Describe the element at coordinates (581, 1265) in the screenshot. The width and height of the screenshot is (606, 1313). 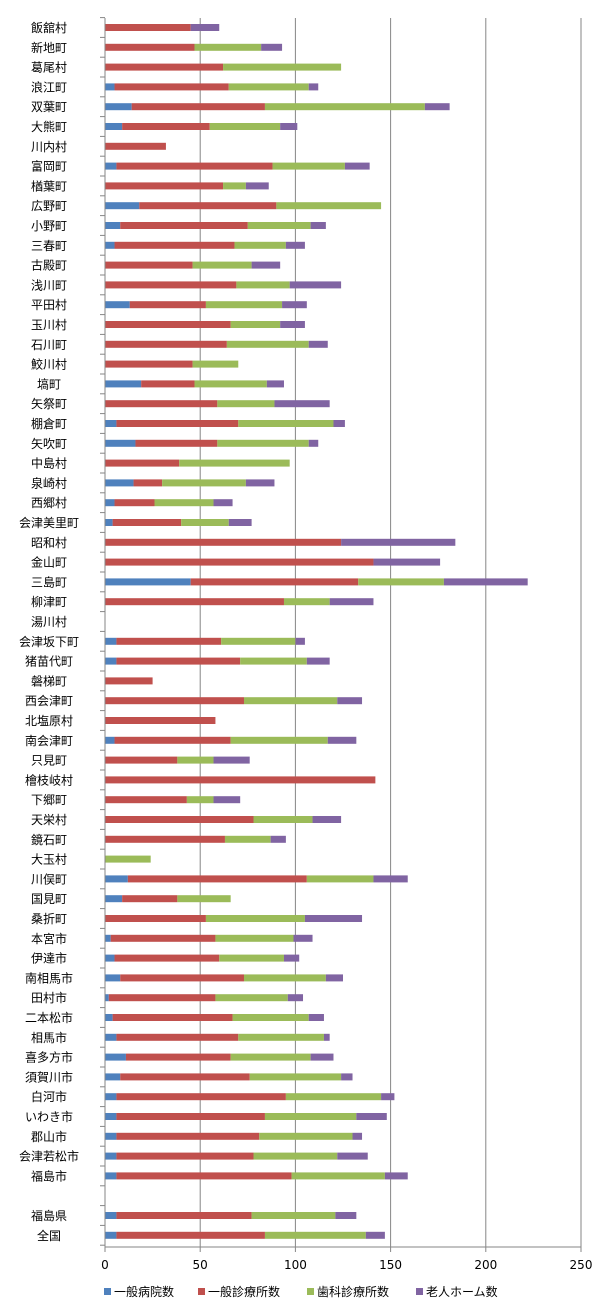
I see `x-tick-label: 250` at that location.